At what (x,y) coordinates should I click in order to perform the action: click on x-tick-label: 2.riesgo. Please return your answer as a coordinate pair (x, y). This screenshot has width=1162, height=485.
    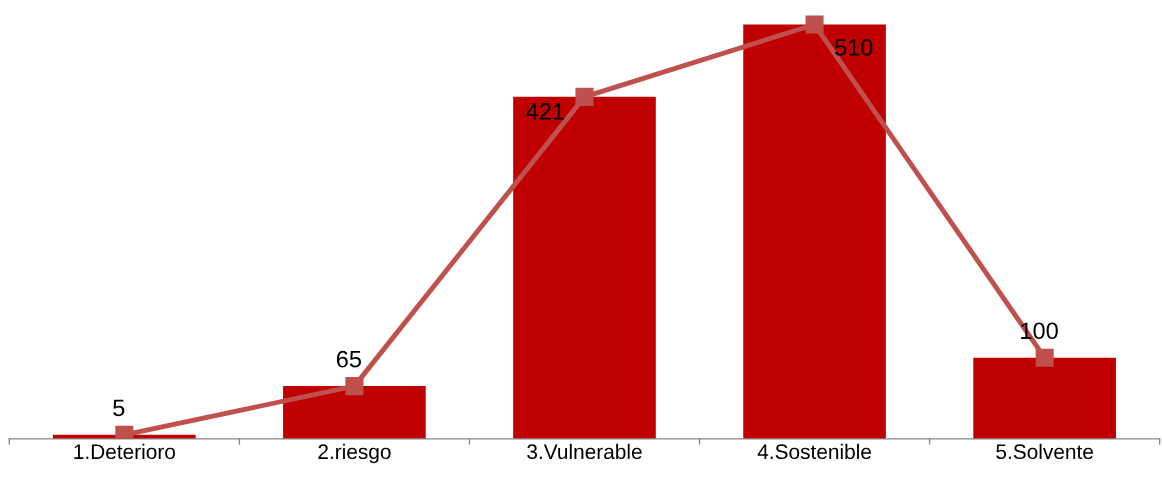
    Looking at the image, I should click on (354, 453).